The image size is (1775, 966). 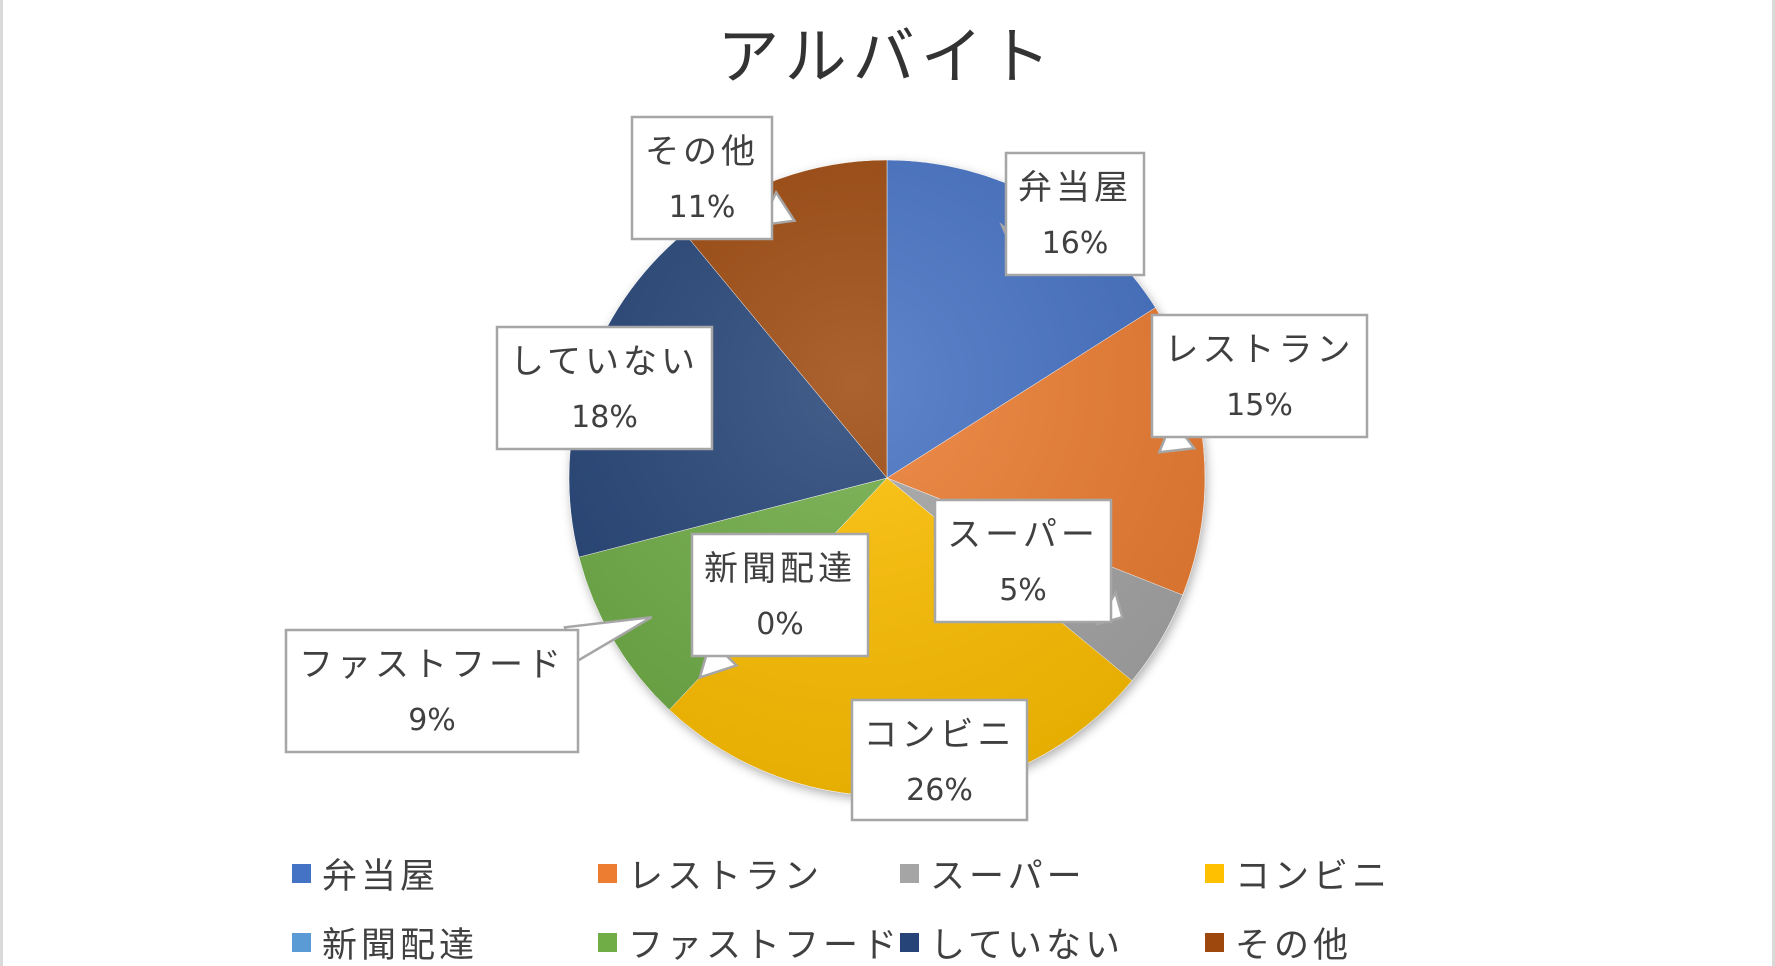 I want to click on data-label-callout: スーパー 5%, so click(x=1028, y=562).